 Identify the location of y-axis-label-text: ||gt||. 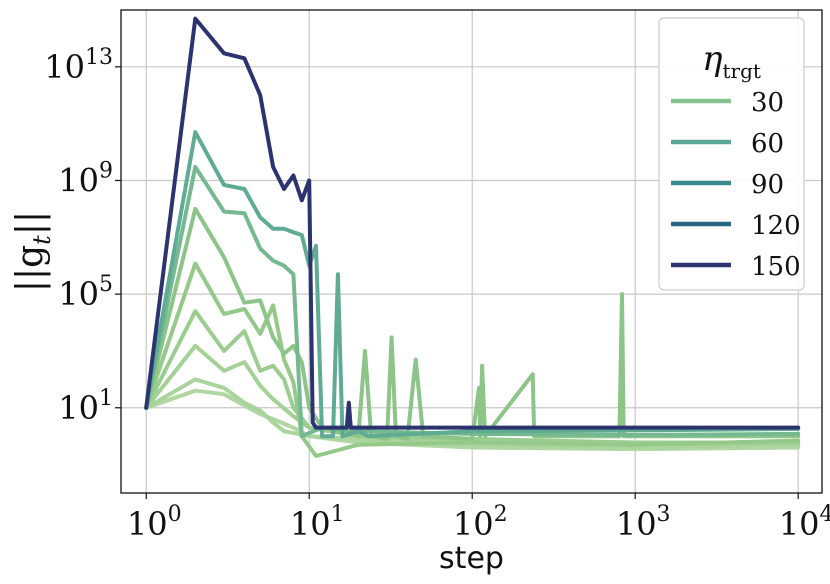
(33, 251).